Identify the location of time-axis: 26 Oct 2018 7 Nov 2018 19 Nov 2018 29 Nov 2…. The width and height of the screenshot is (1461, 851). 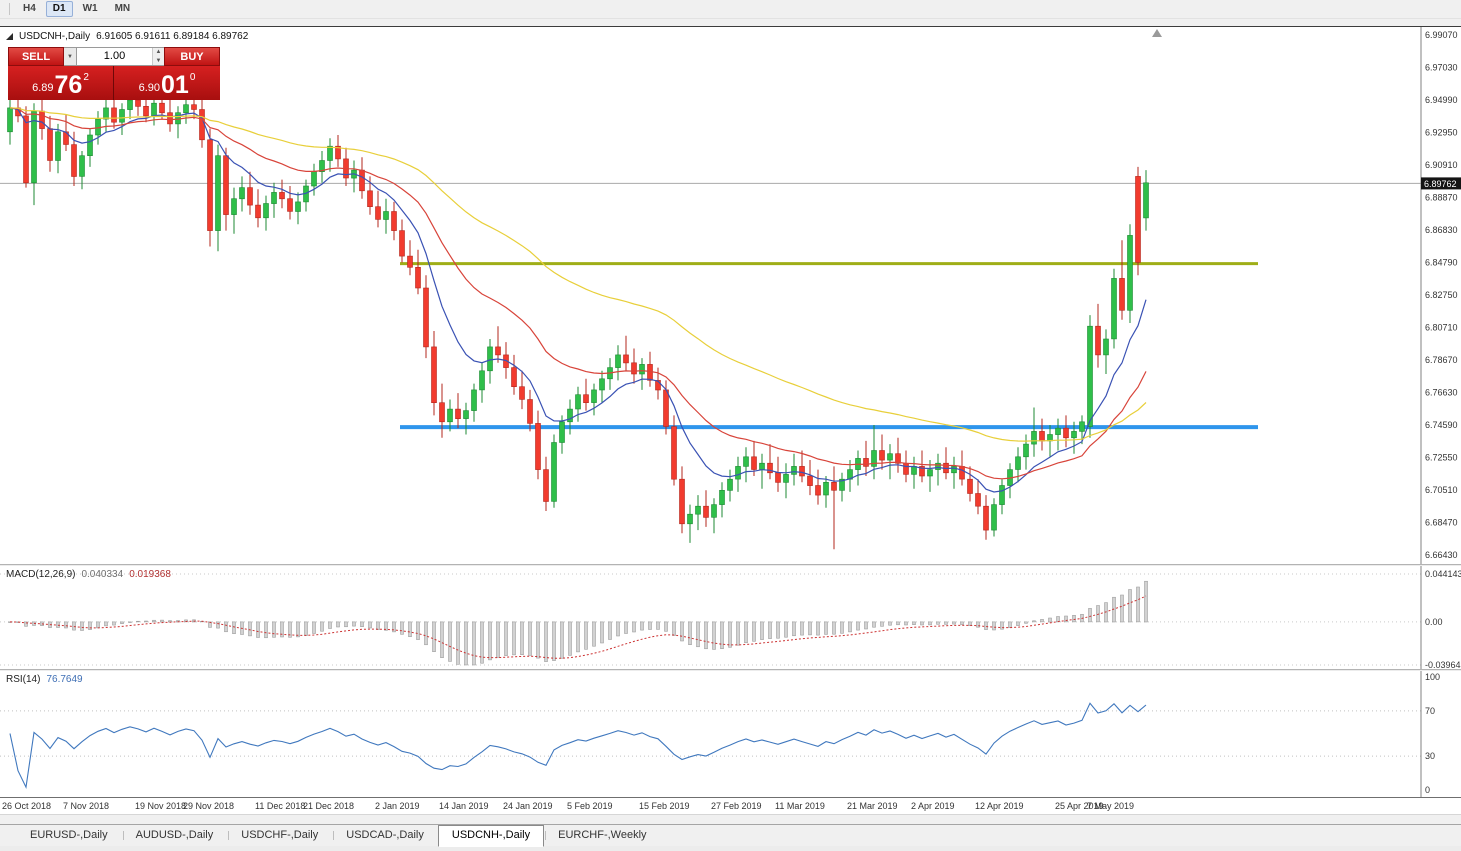
(730, 805).